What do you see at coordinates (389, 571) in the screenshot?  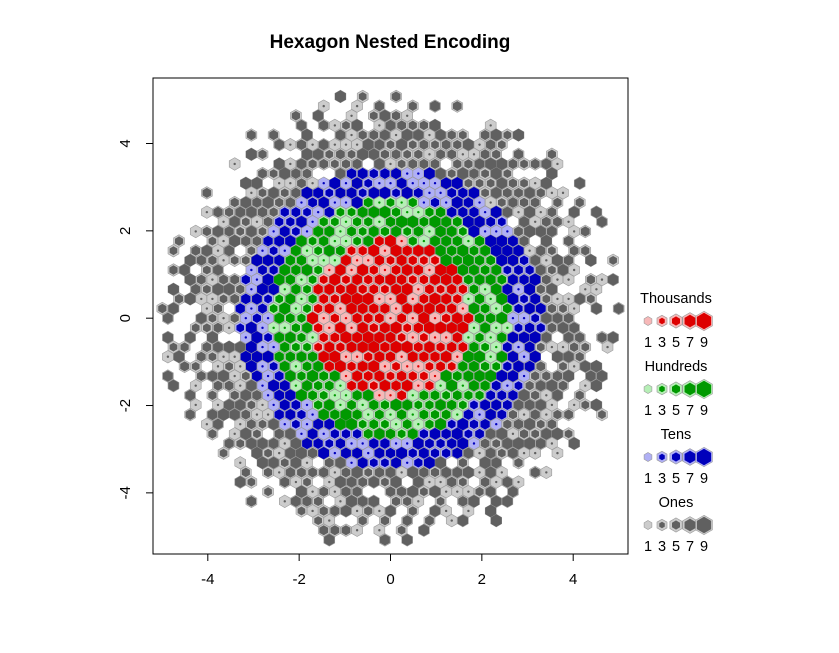 I see `x-axis: -4 -2 0 2 4` at bounding box center [389, 571].